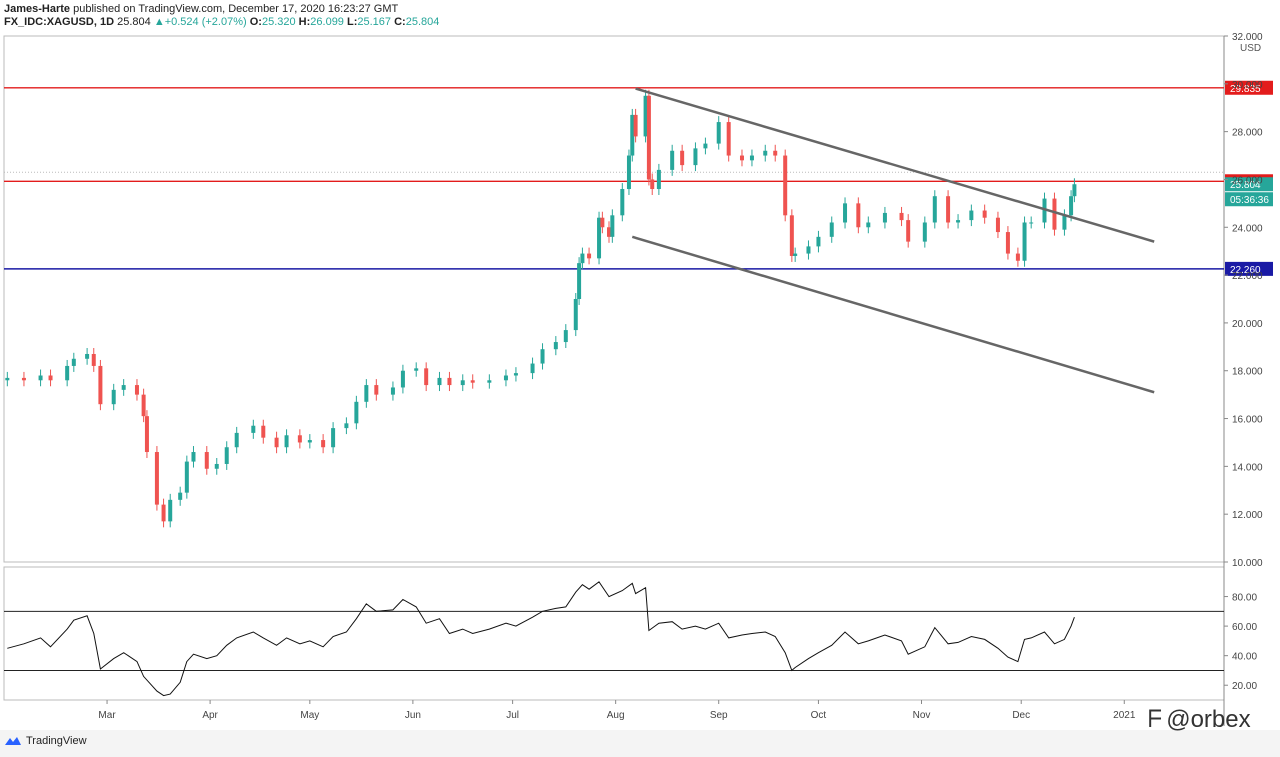 Image resolution: width=1280 pixels, height=757 pixels. What do you see at coordinates (59, 22) in the screenshot?
I see `symbol-name: FX_IDC:XAGUSD, 1D` at bounding box center [59, 22].